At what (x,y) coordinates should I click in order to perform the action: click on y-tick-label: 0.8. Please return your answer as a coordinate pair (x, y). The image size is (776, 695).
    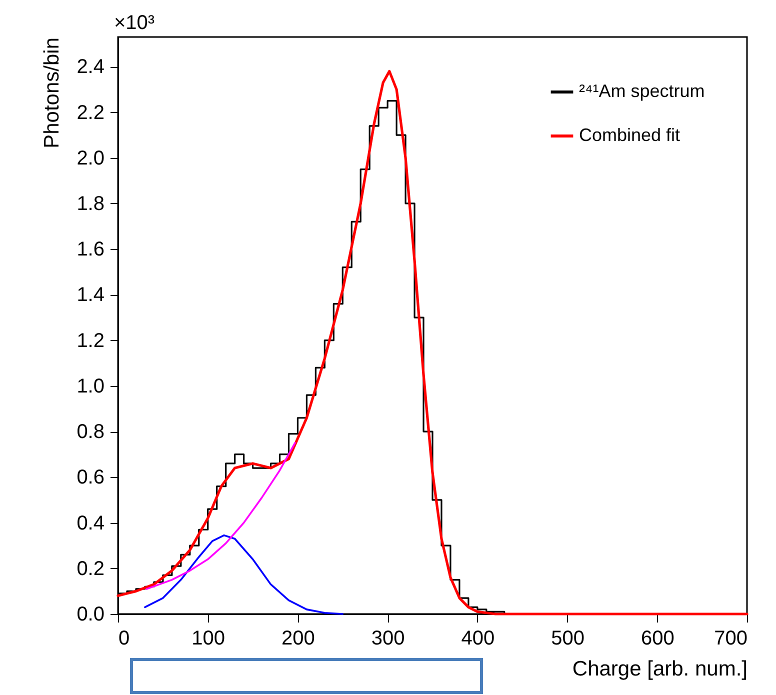
    Looking at the image, I should click on (90, 432).